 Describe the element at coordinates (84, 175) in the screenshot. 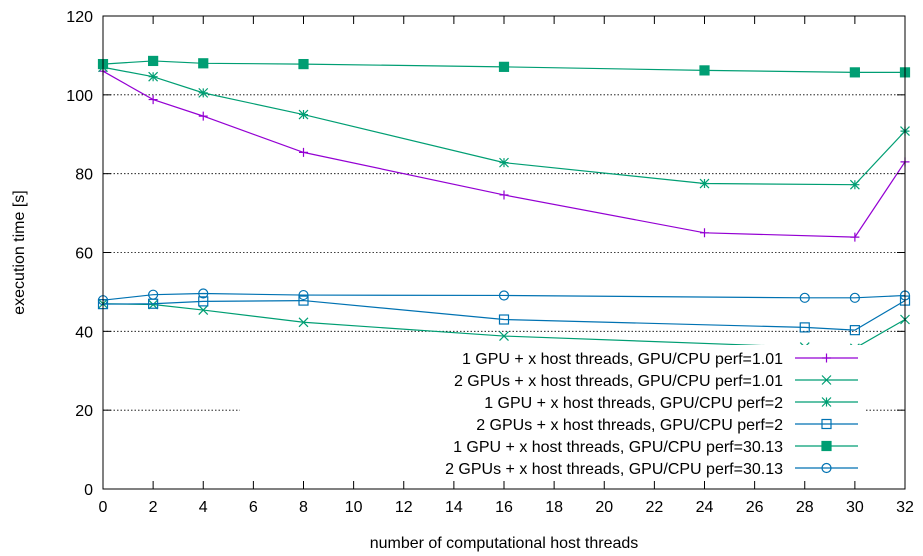

I see `y-tick-label: 80` at that location.